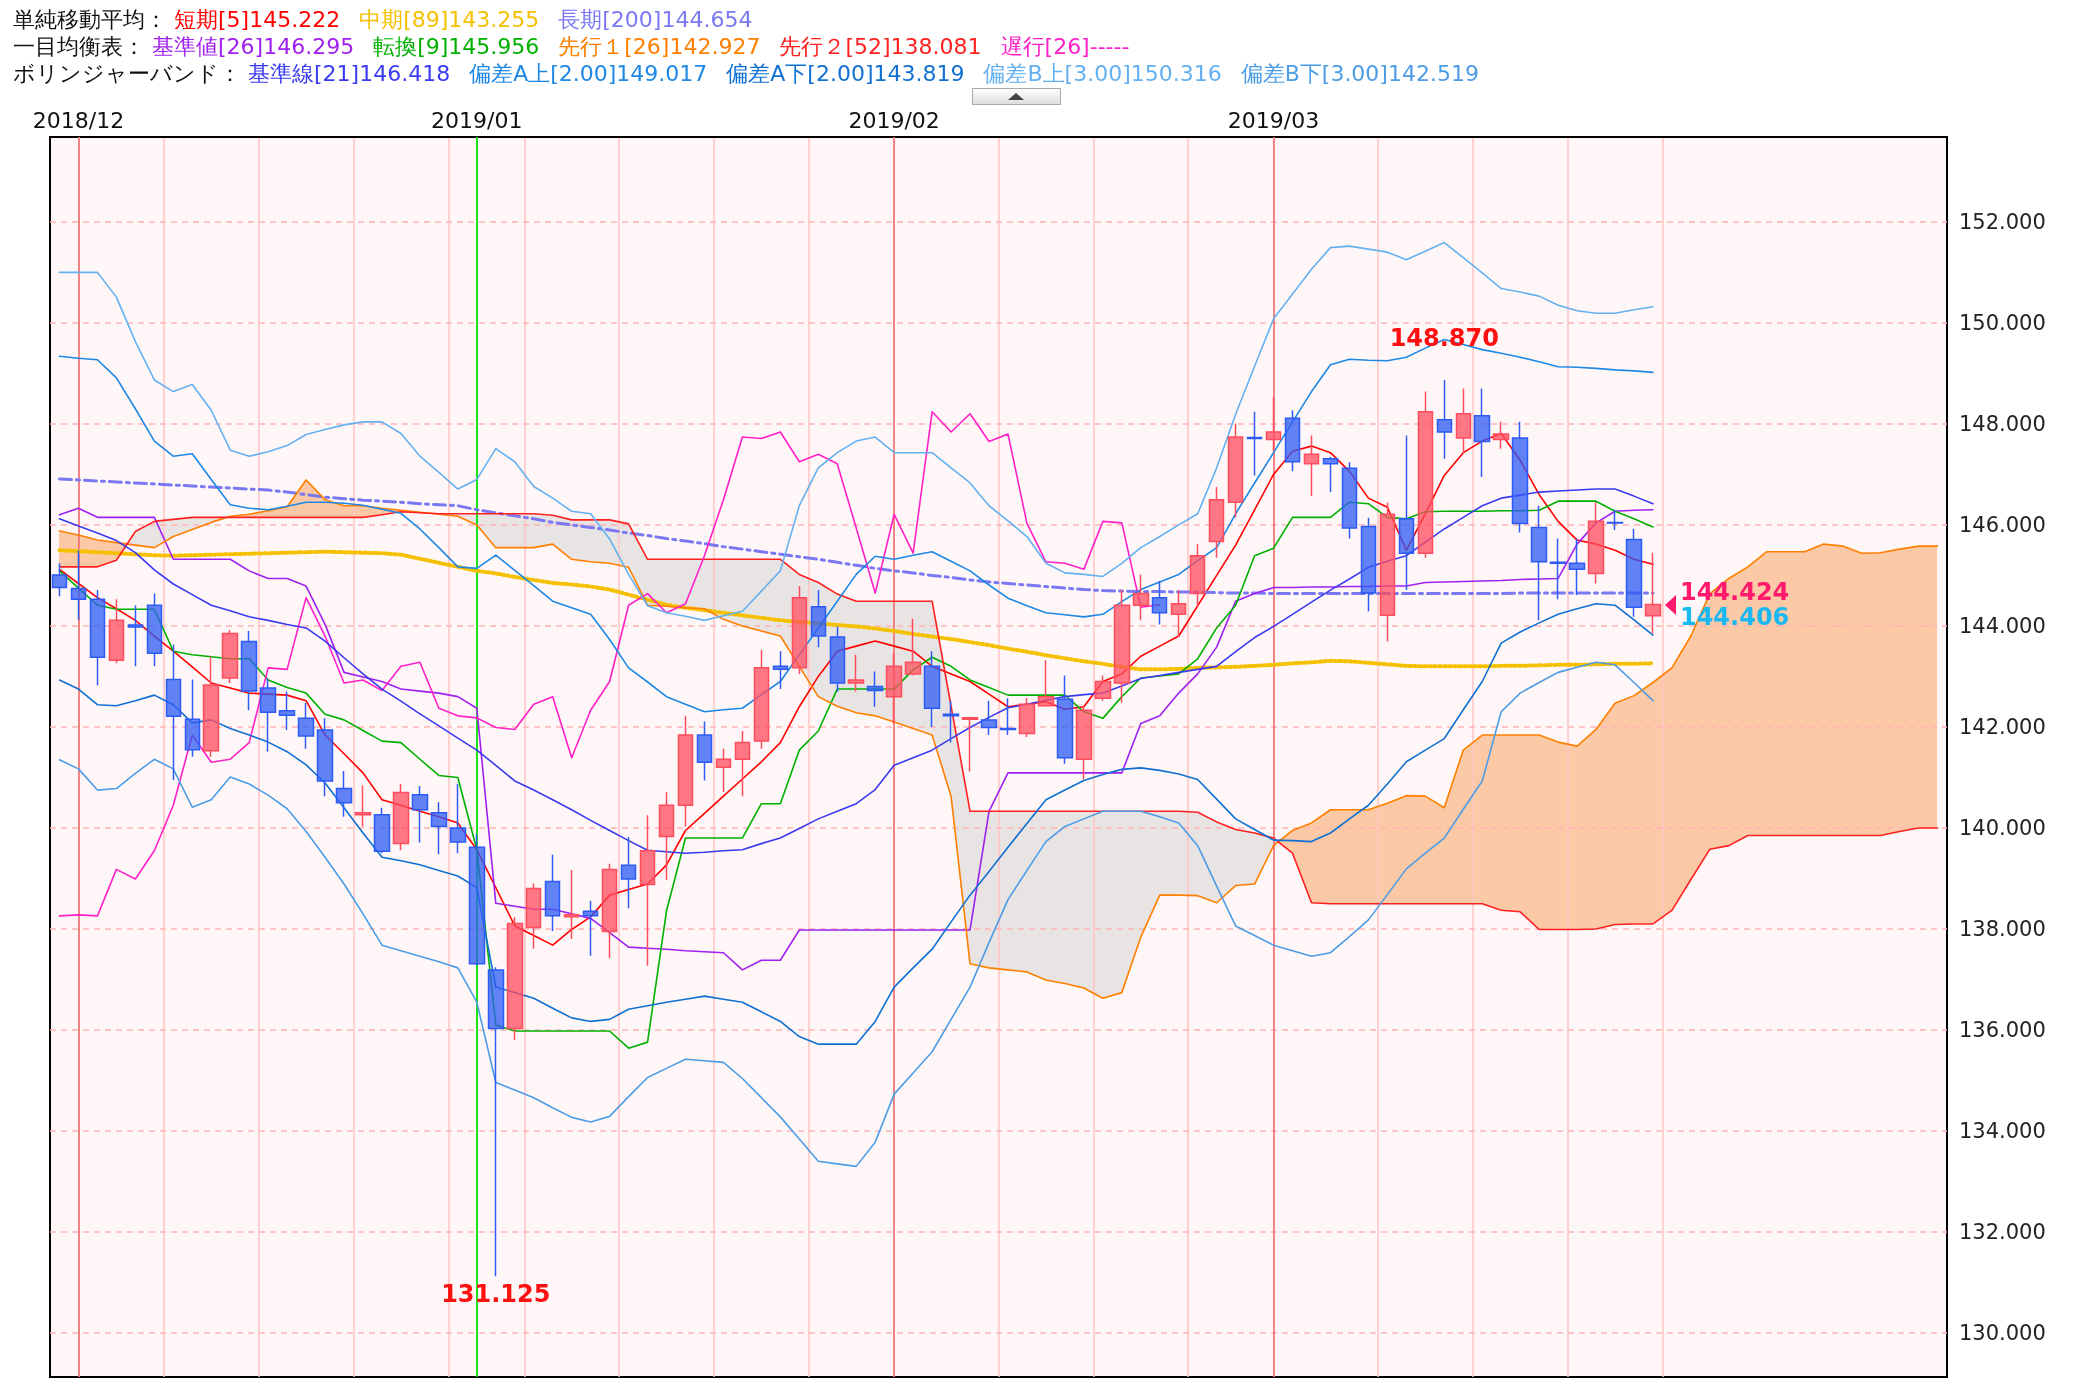  I want to click on y-tick-label: 142.000, so click(2002, 726).